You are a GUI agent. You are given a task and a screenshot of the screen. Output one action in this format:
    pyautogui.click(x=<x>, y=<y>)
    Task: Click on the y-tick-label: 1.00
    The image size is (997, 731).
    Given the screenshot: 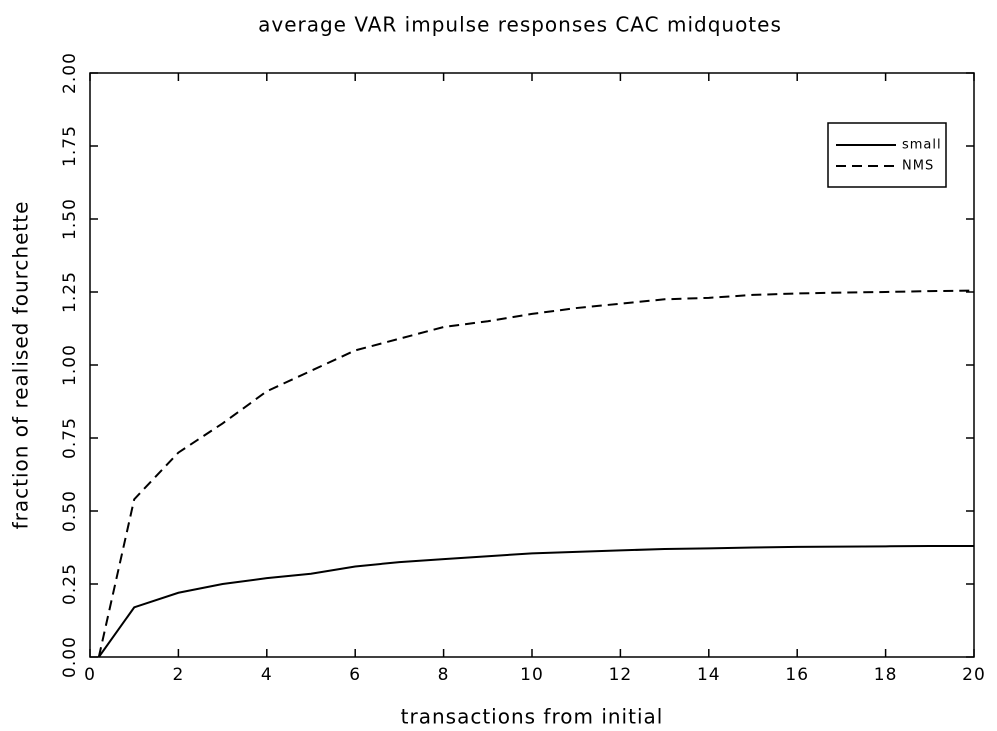 What is the action you would take?
    pyautogui.click(x=70, y=365)
    